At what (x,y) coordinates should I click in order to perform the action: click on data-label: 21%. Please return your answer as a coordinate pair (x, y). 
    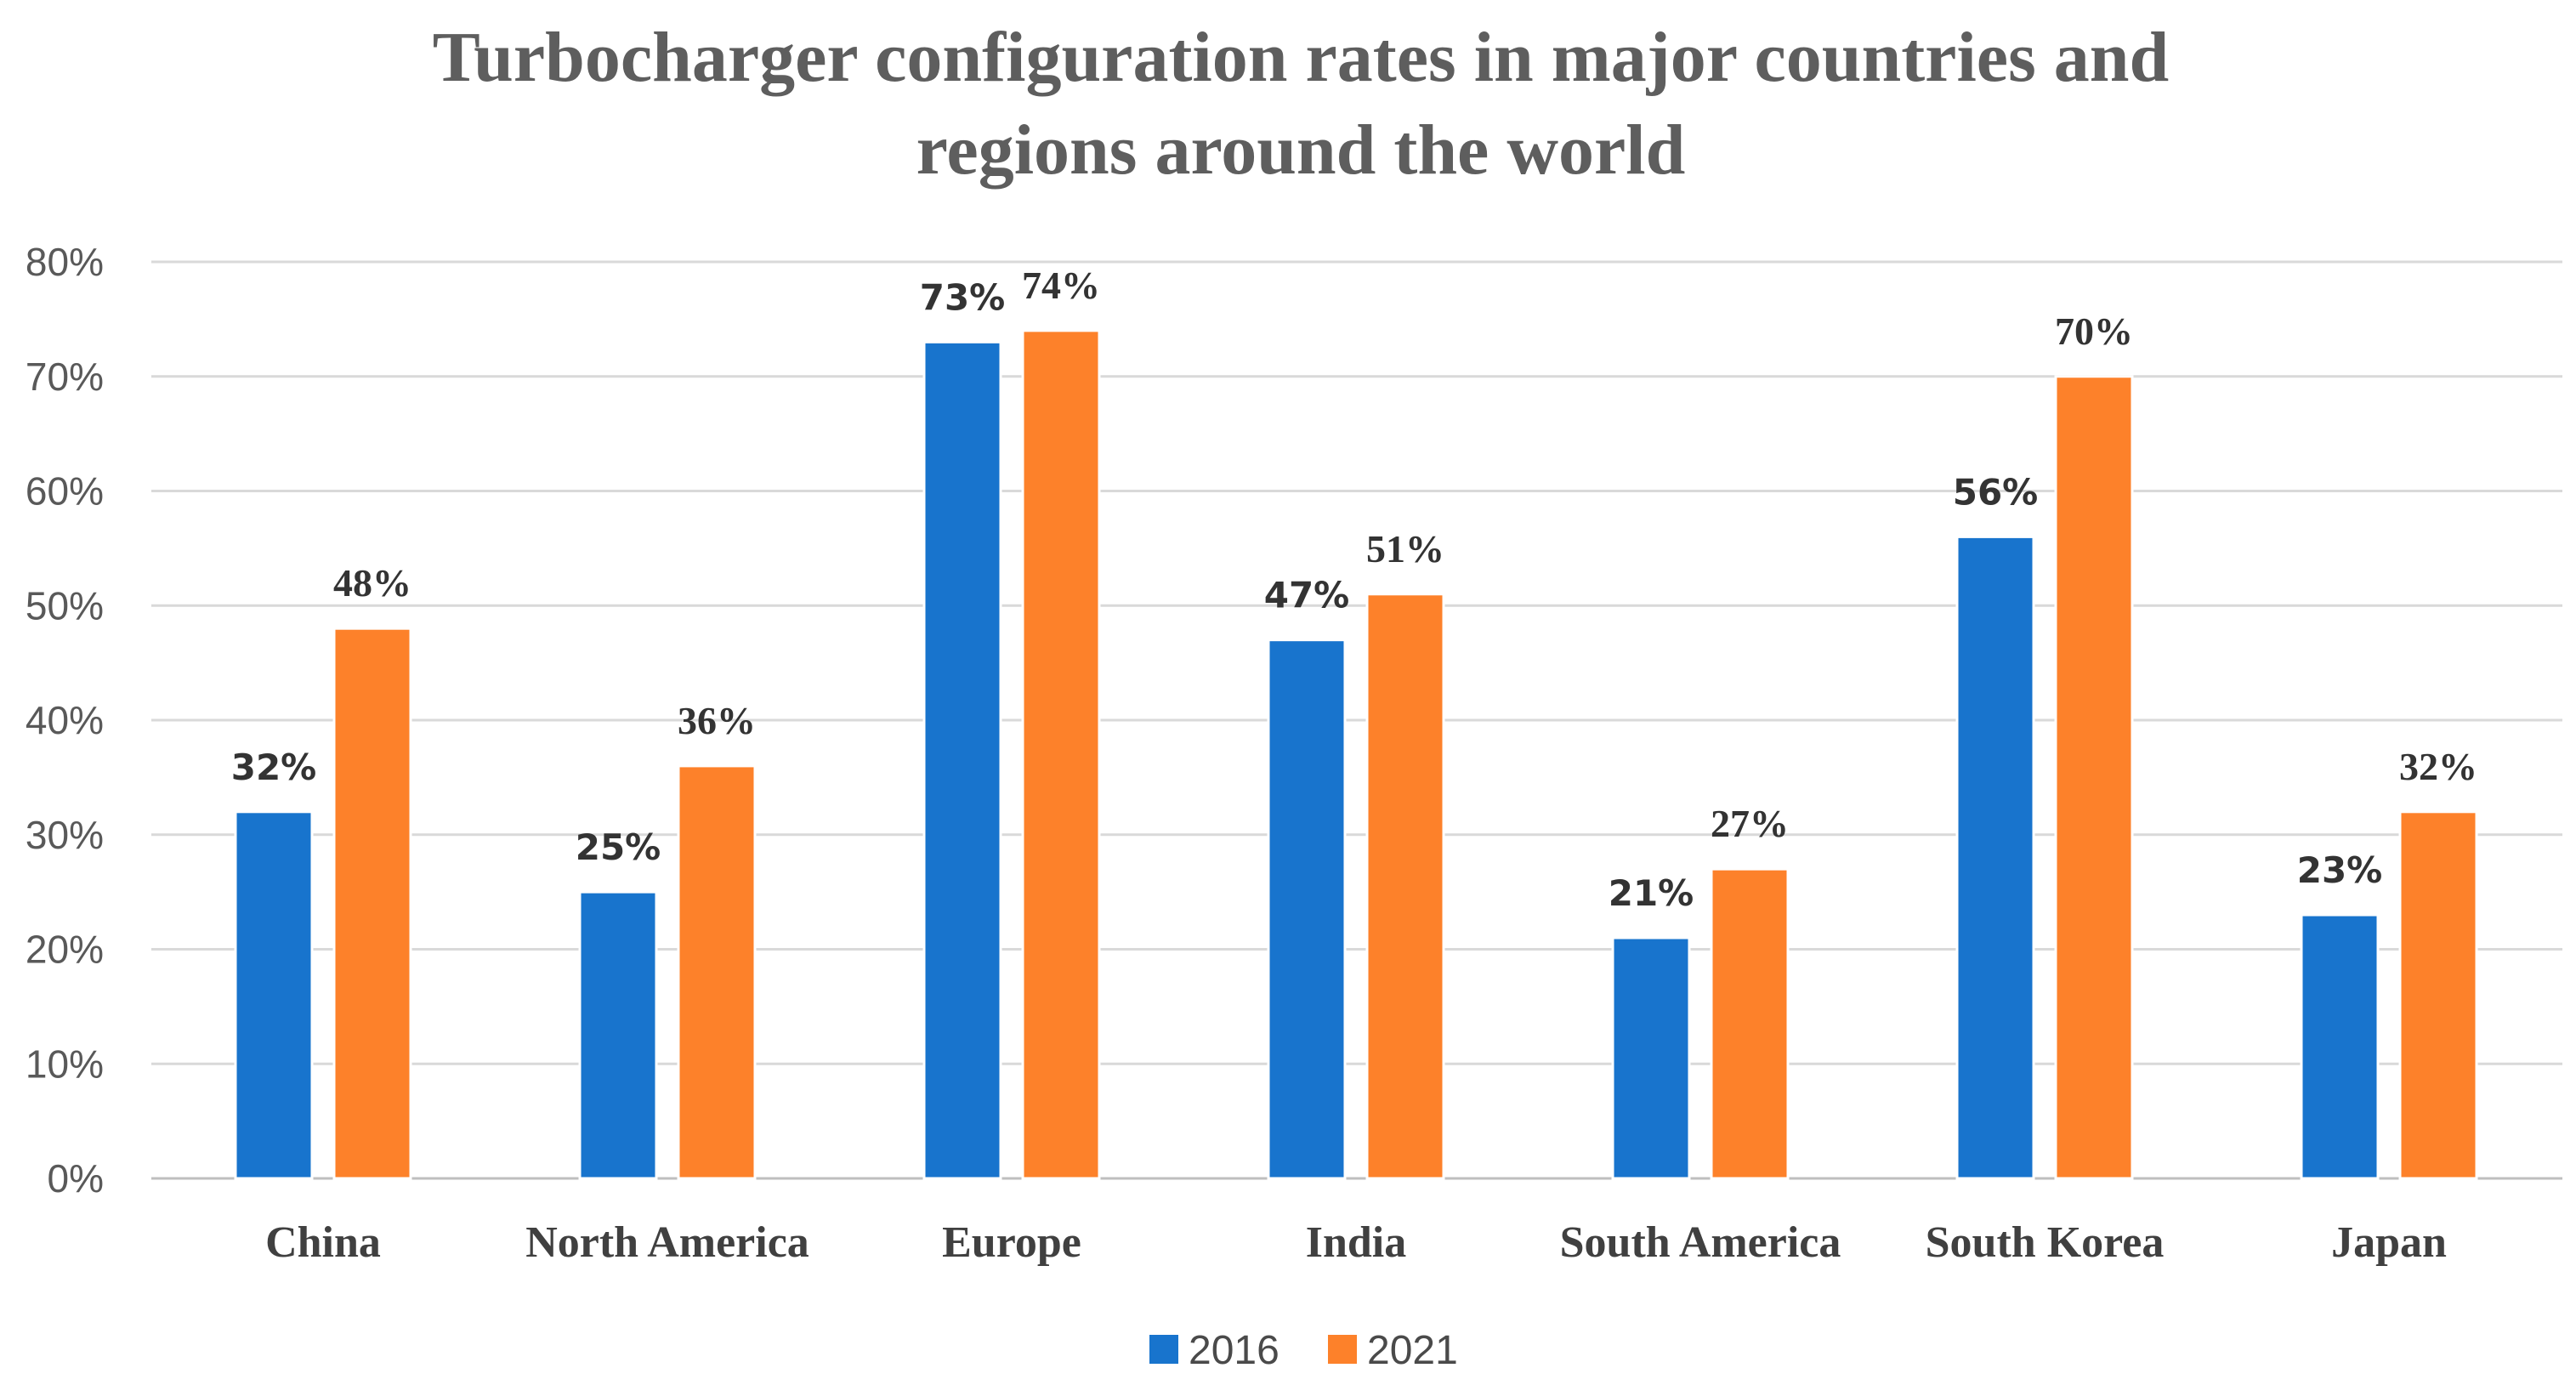
    Looking at the image, I should click on (1652, 893).